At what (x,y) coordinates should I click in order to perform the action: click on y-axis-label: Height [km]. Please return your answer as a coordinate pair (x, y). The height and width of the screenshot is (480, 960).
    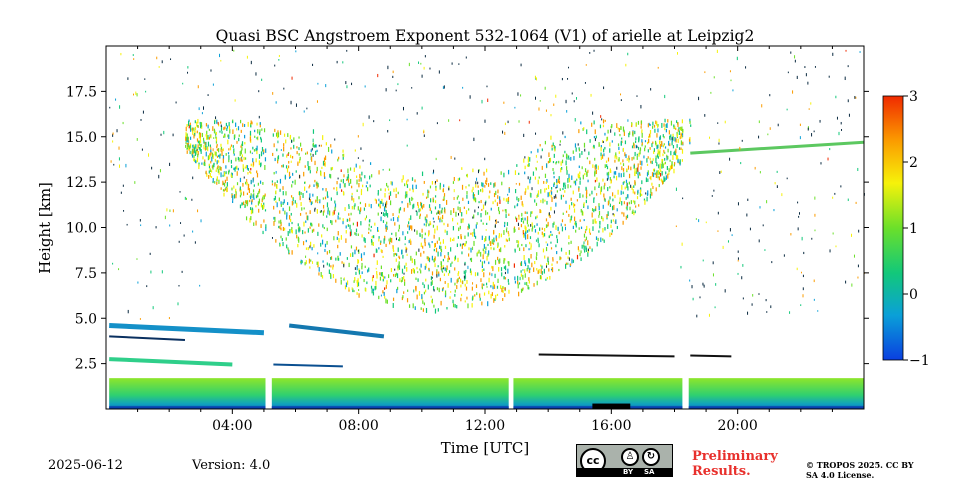
    Looking at the image, I should click on (45, 228).